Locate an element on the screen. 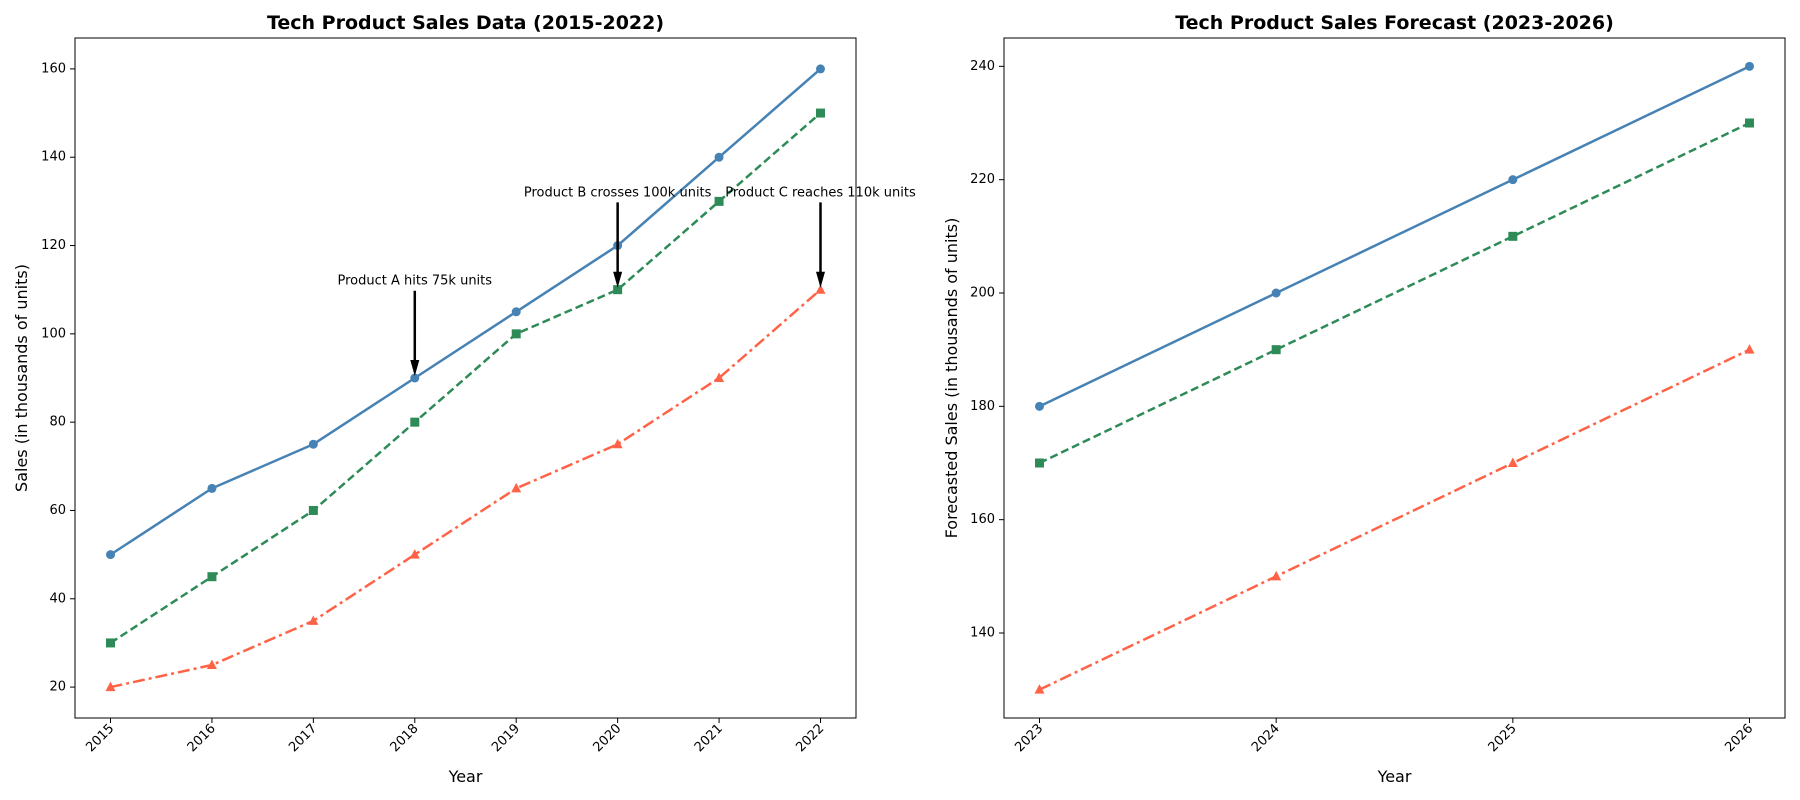  x-tick-label: 2023 is located at coordinates (1029, 738).